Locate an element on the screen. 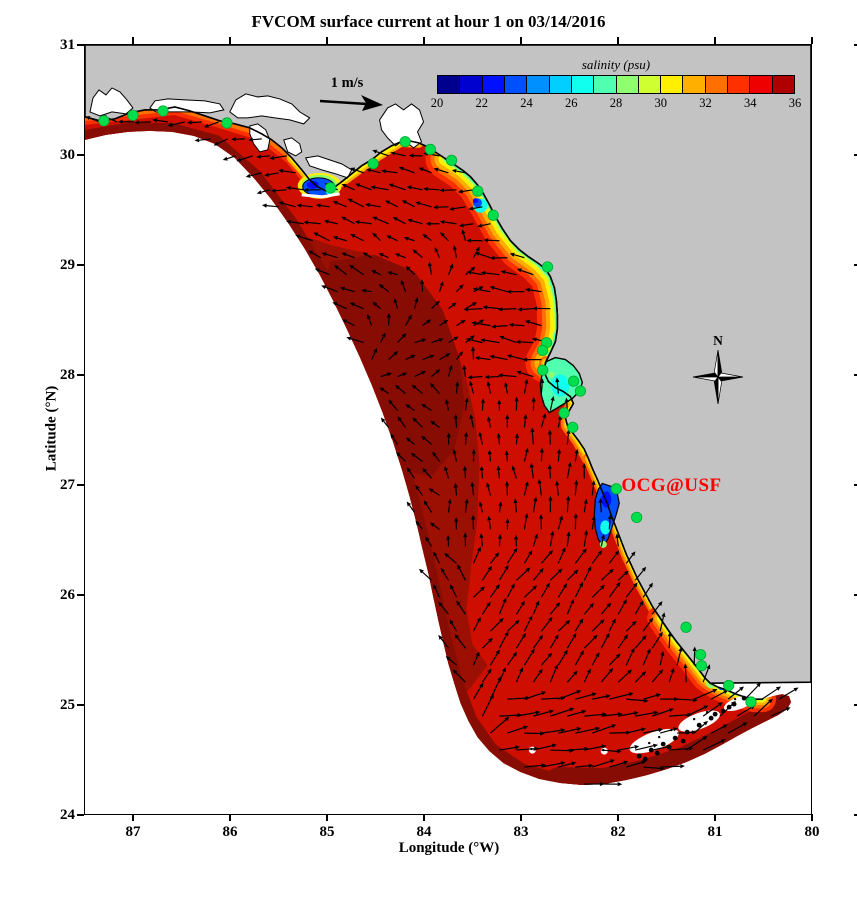 The image size is (857, 907). y-tick-label: 30 is located at coordinates (67, 155).